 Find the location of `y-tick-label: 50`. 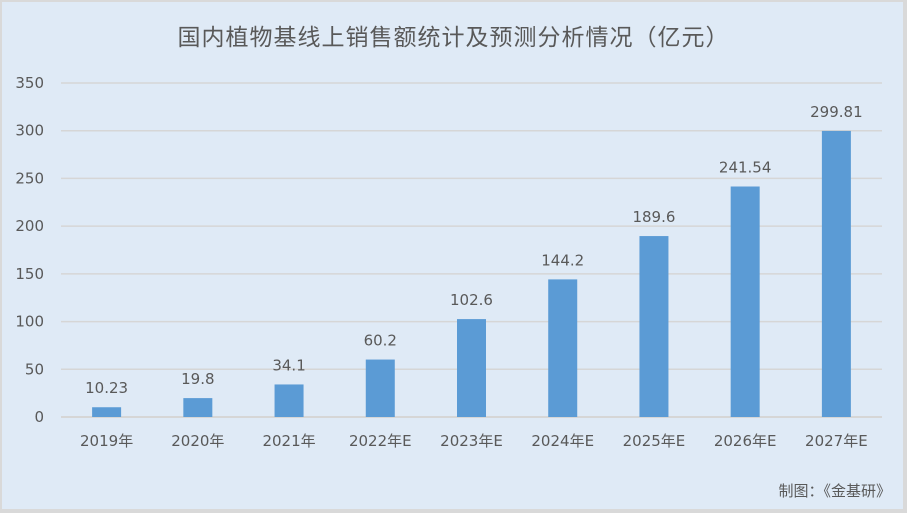

y-tick-label: 50 is located at coordinates (34, 369).